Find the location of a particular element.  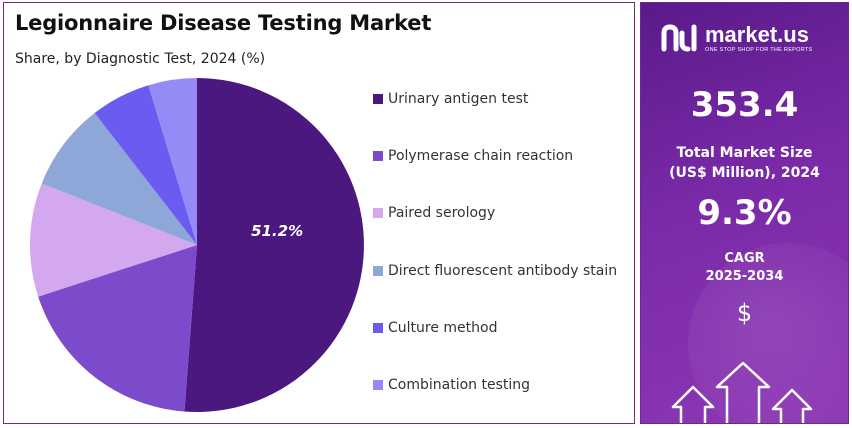

chart-title: Legionnaire Disease Testing Market is located at coordinates (223, 23).